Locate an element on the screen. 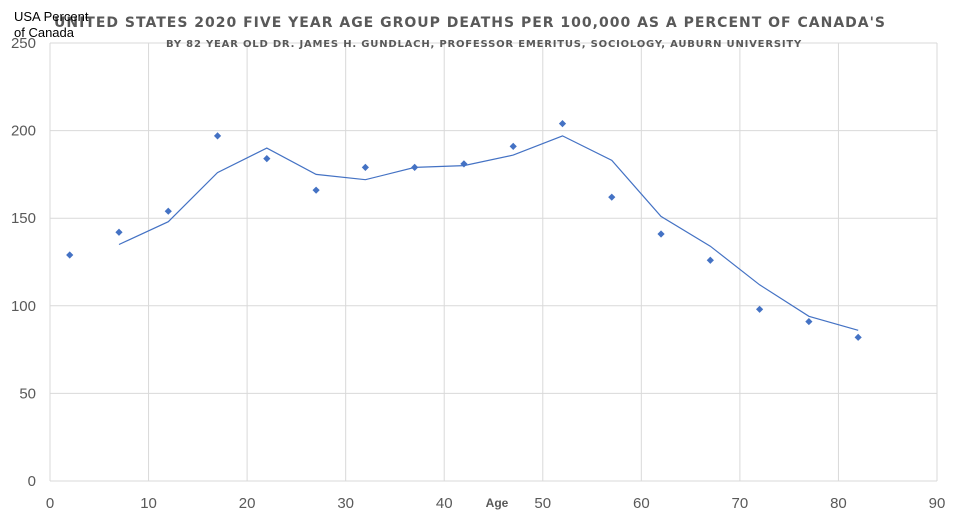 The image size is (953, 519). x-tick-label: 0 is located at coordinates (50, 503).